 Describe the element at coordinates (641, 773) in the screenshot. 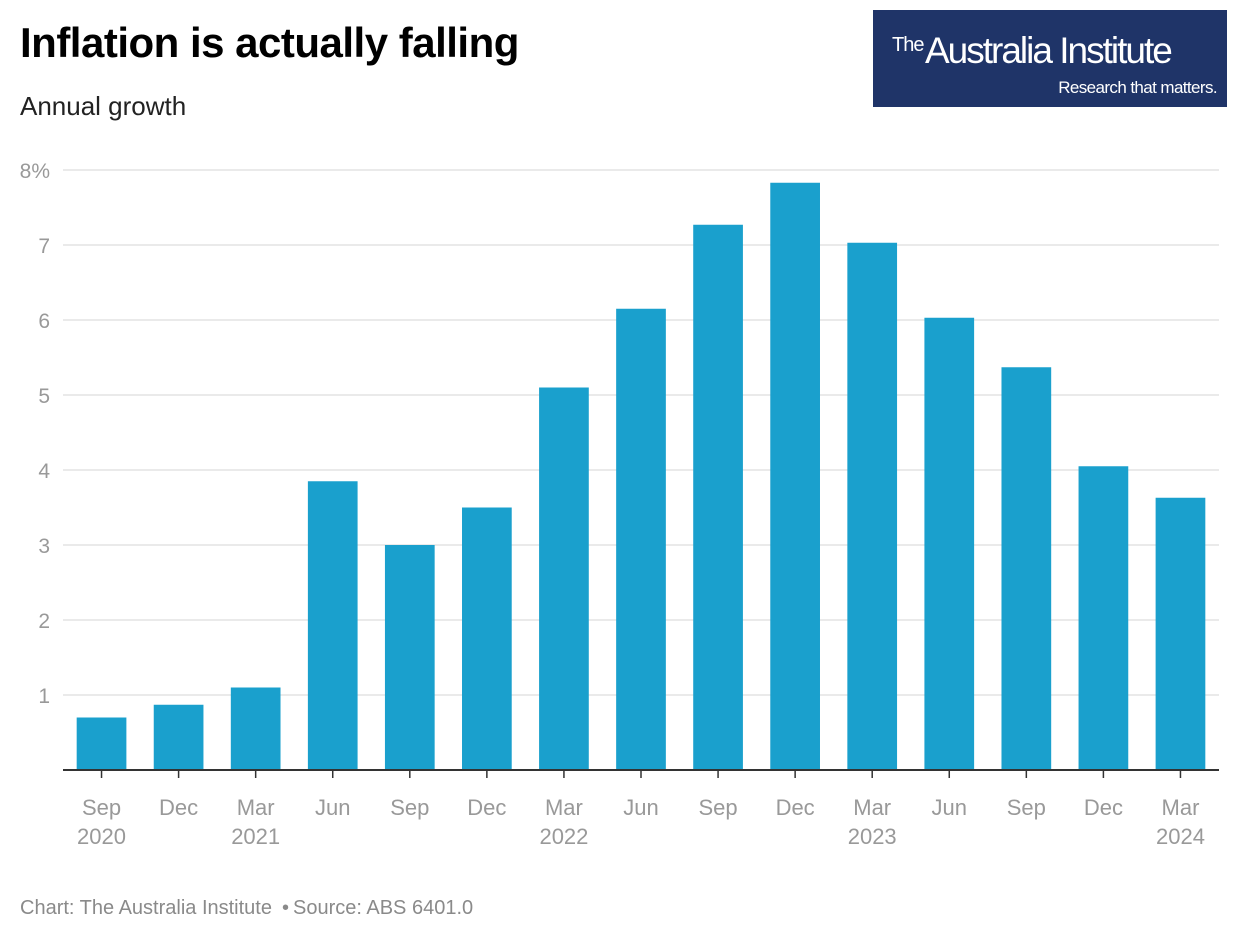

I see `x-axis` at that location.